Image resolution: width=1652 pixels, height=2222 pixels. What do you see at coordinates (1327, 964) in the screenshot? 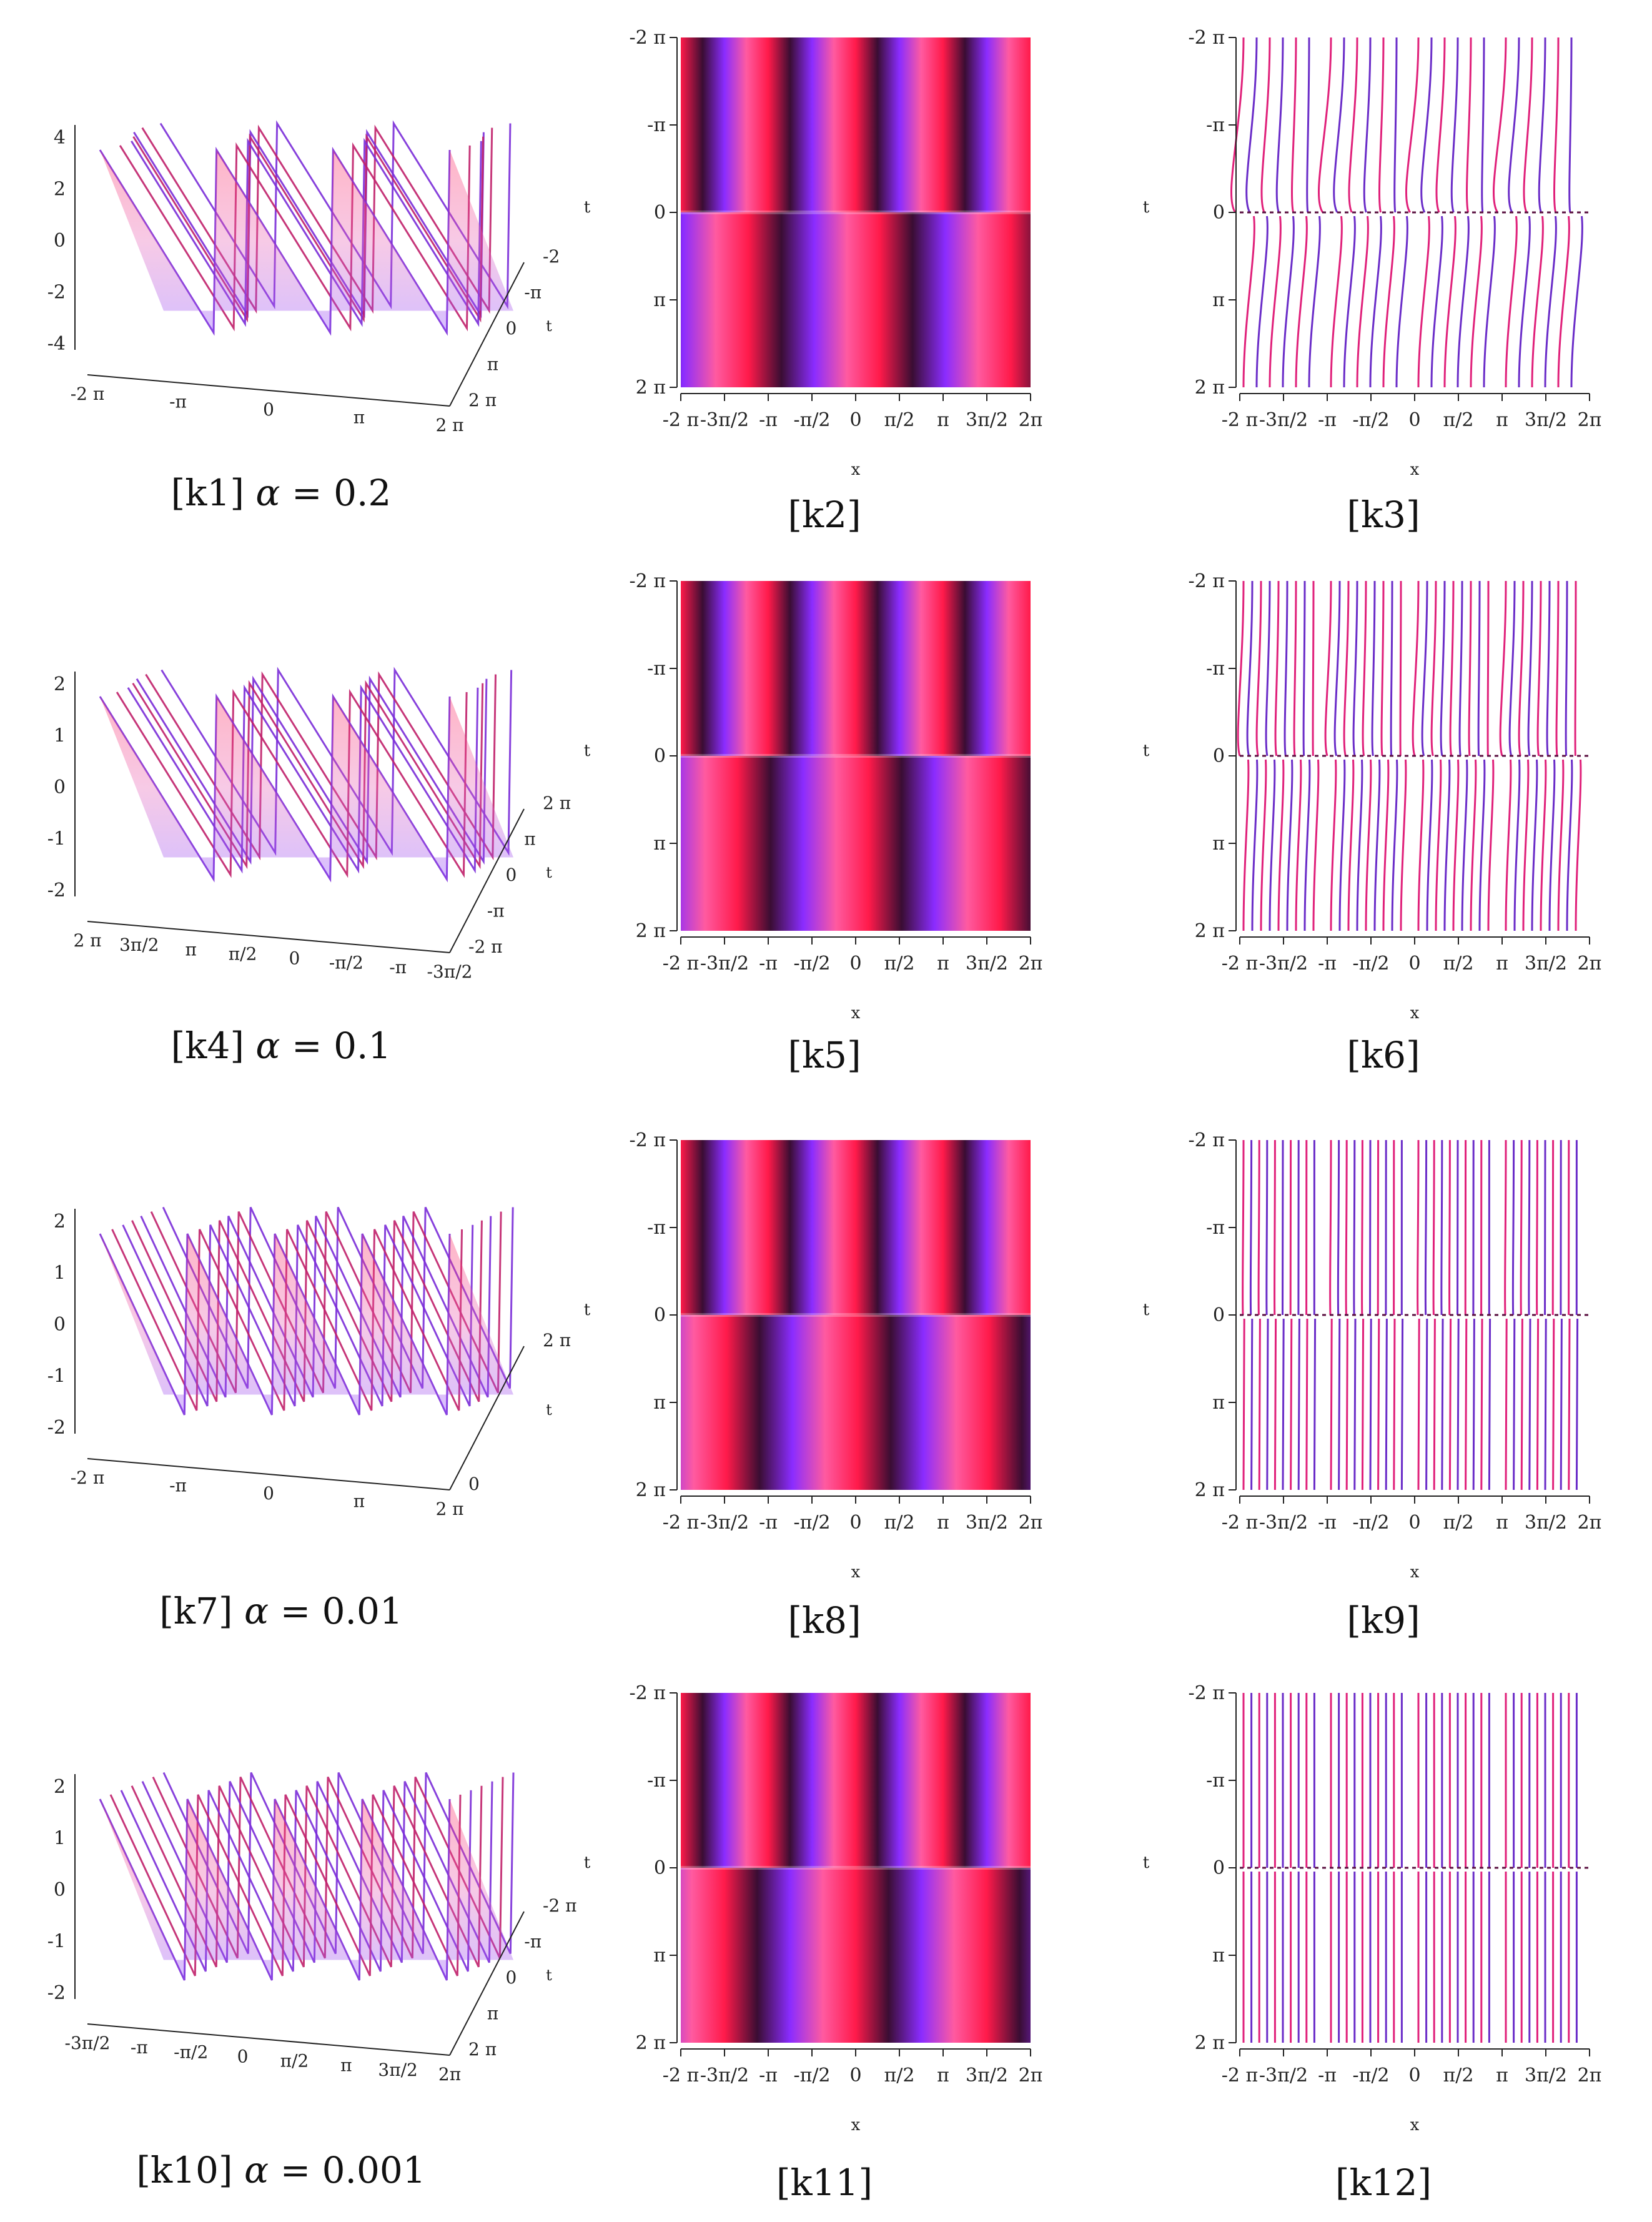
I see `x-tick-k6-2: -π` at bounding box center [1327, 964].